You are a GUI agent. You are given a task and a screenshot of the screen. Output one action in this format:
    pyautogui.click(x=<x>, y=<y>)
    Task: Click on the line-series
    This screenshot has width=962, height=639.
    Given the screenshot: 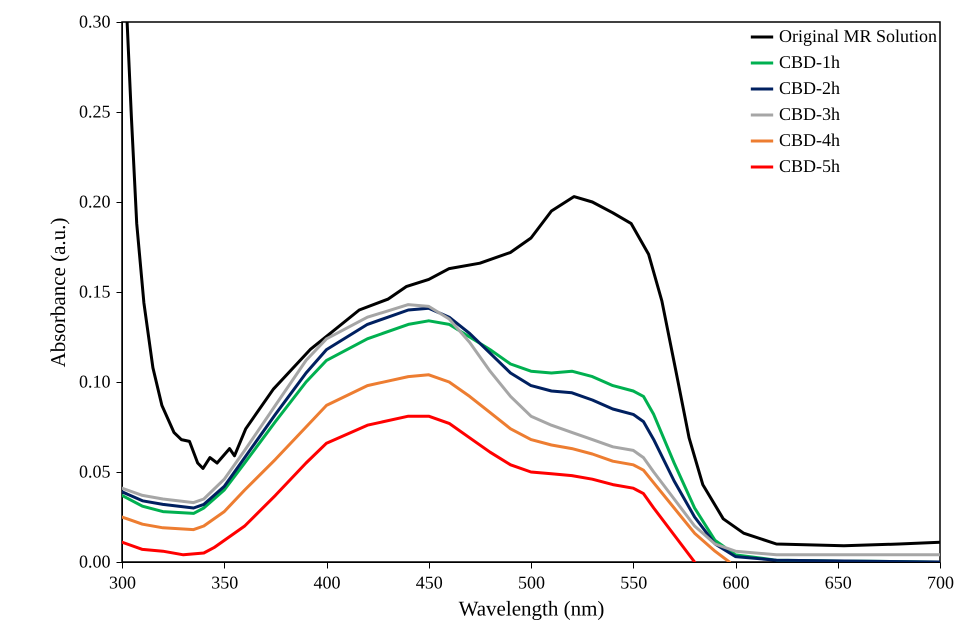 What is the action you would take?
    pyautogui.click(x=409, y=488)
    